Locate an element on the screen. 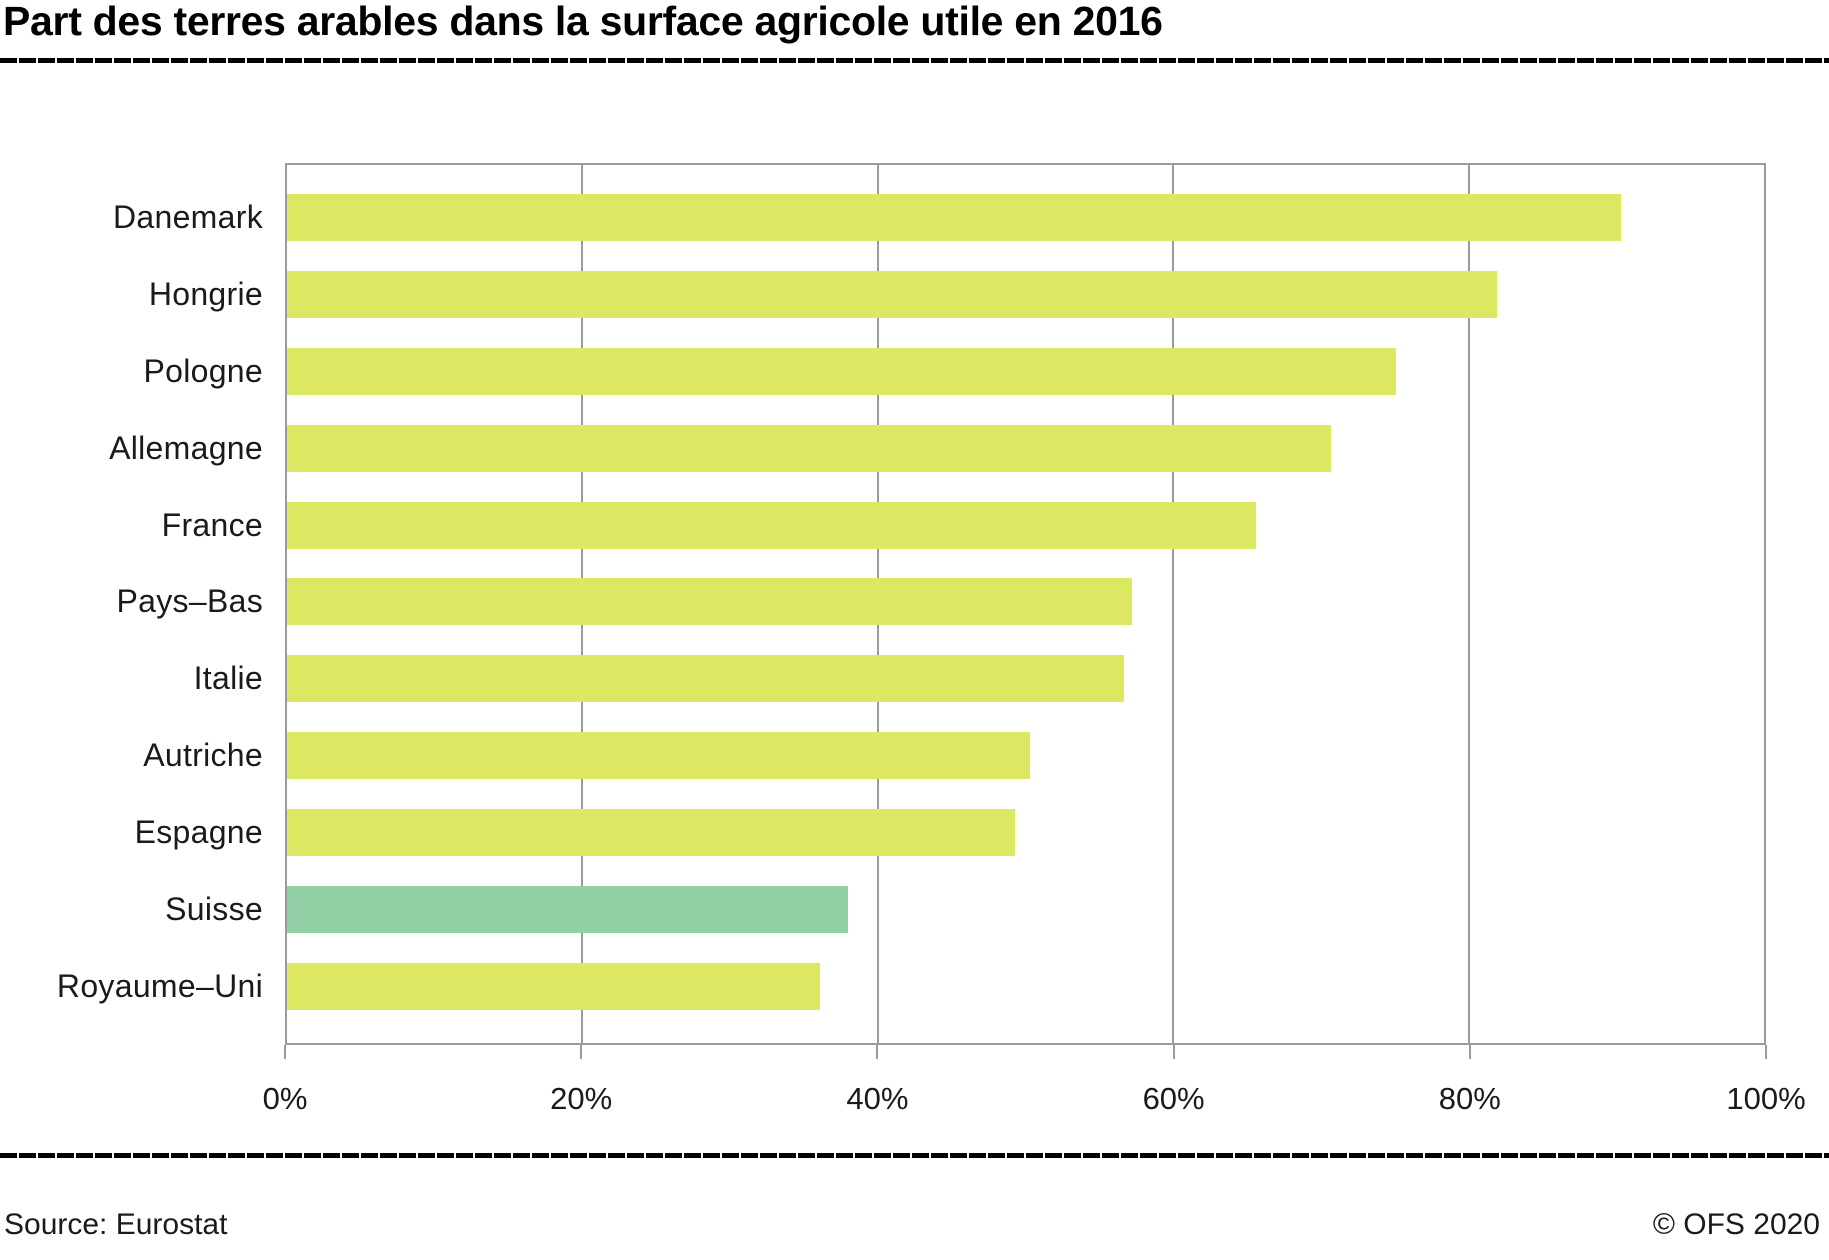  chart-row-pays-bas: Pays–Bas is located at coordinates (940, 602).